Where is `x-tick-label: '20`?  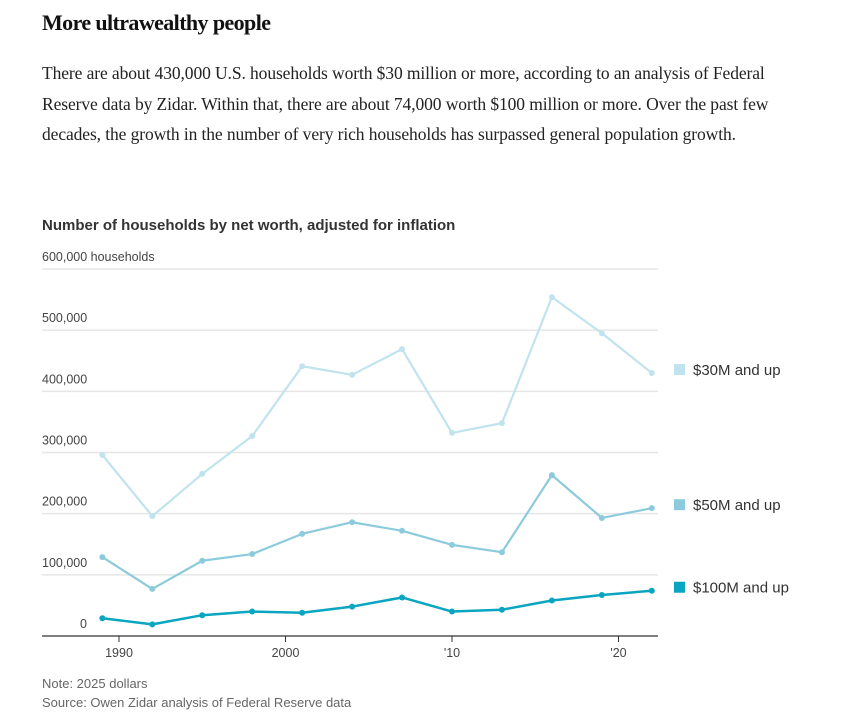 x-tick-label: '20 is located at coordinates (618, 653).